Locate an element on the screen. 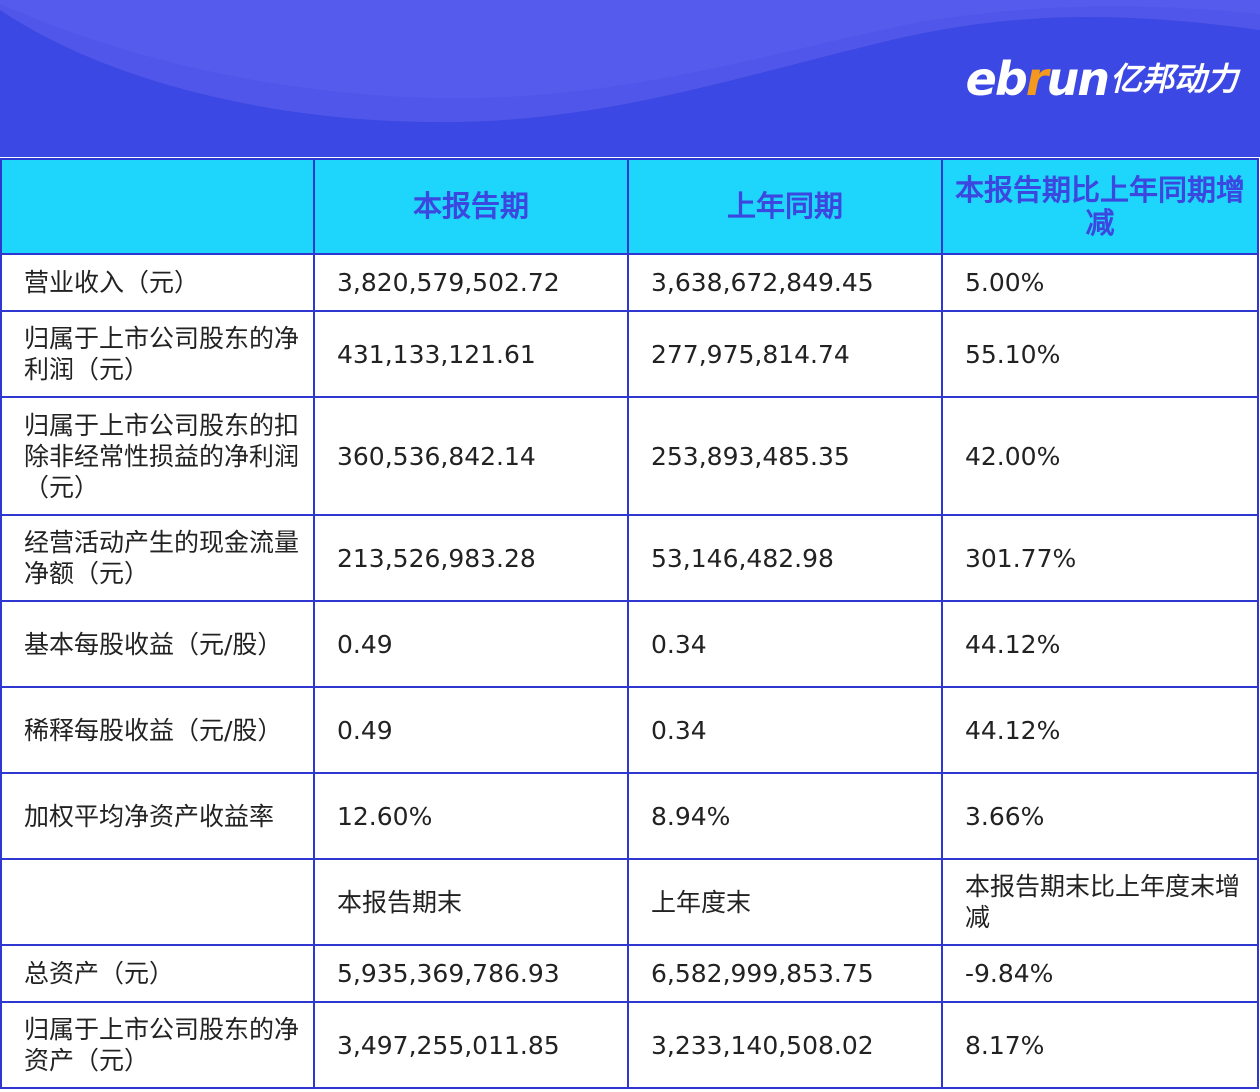 This screenshot has height=1092, width=1260. row-label: 归属于上市公司股东的扣除非经常性损益的净利润（元） is located at coordinates (157, 456).